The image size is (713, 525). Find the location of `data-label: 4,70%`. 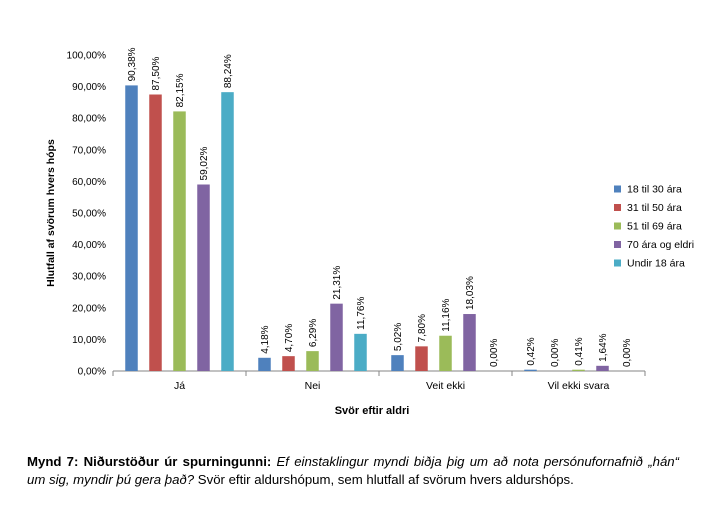

data-label: 4,70% is located at coordinates (289, 338).